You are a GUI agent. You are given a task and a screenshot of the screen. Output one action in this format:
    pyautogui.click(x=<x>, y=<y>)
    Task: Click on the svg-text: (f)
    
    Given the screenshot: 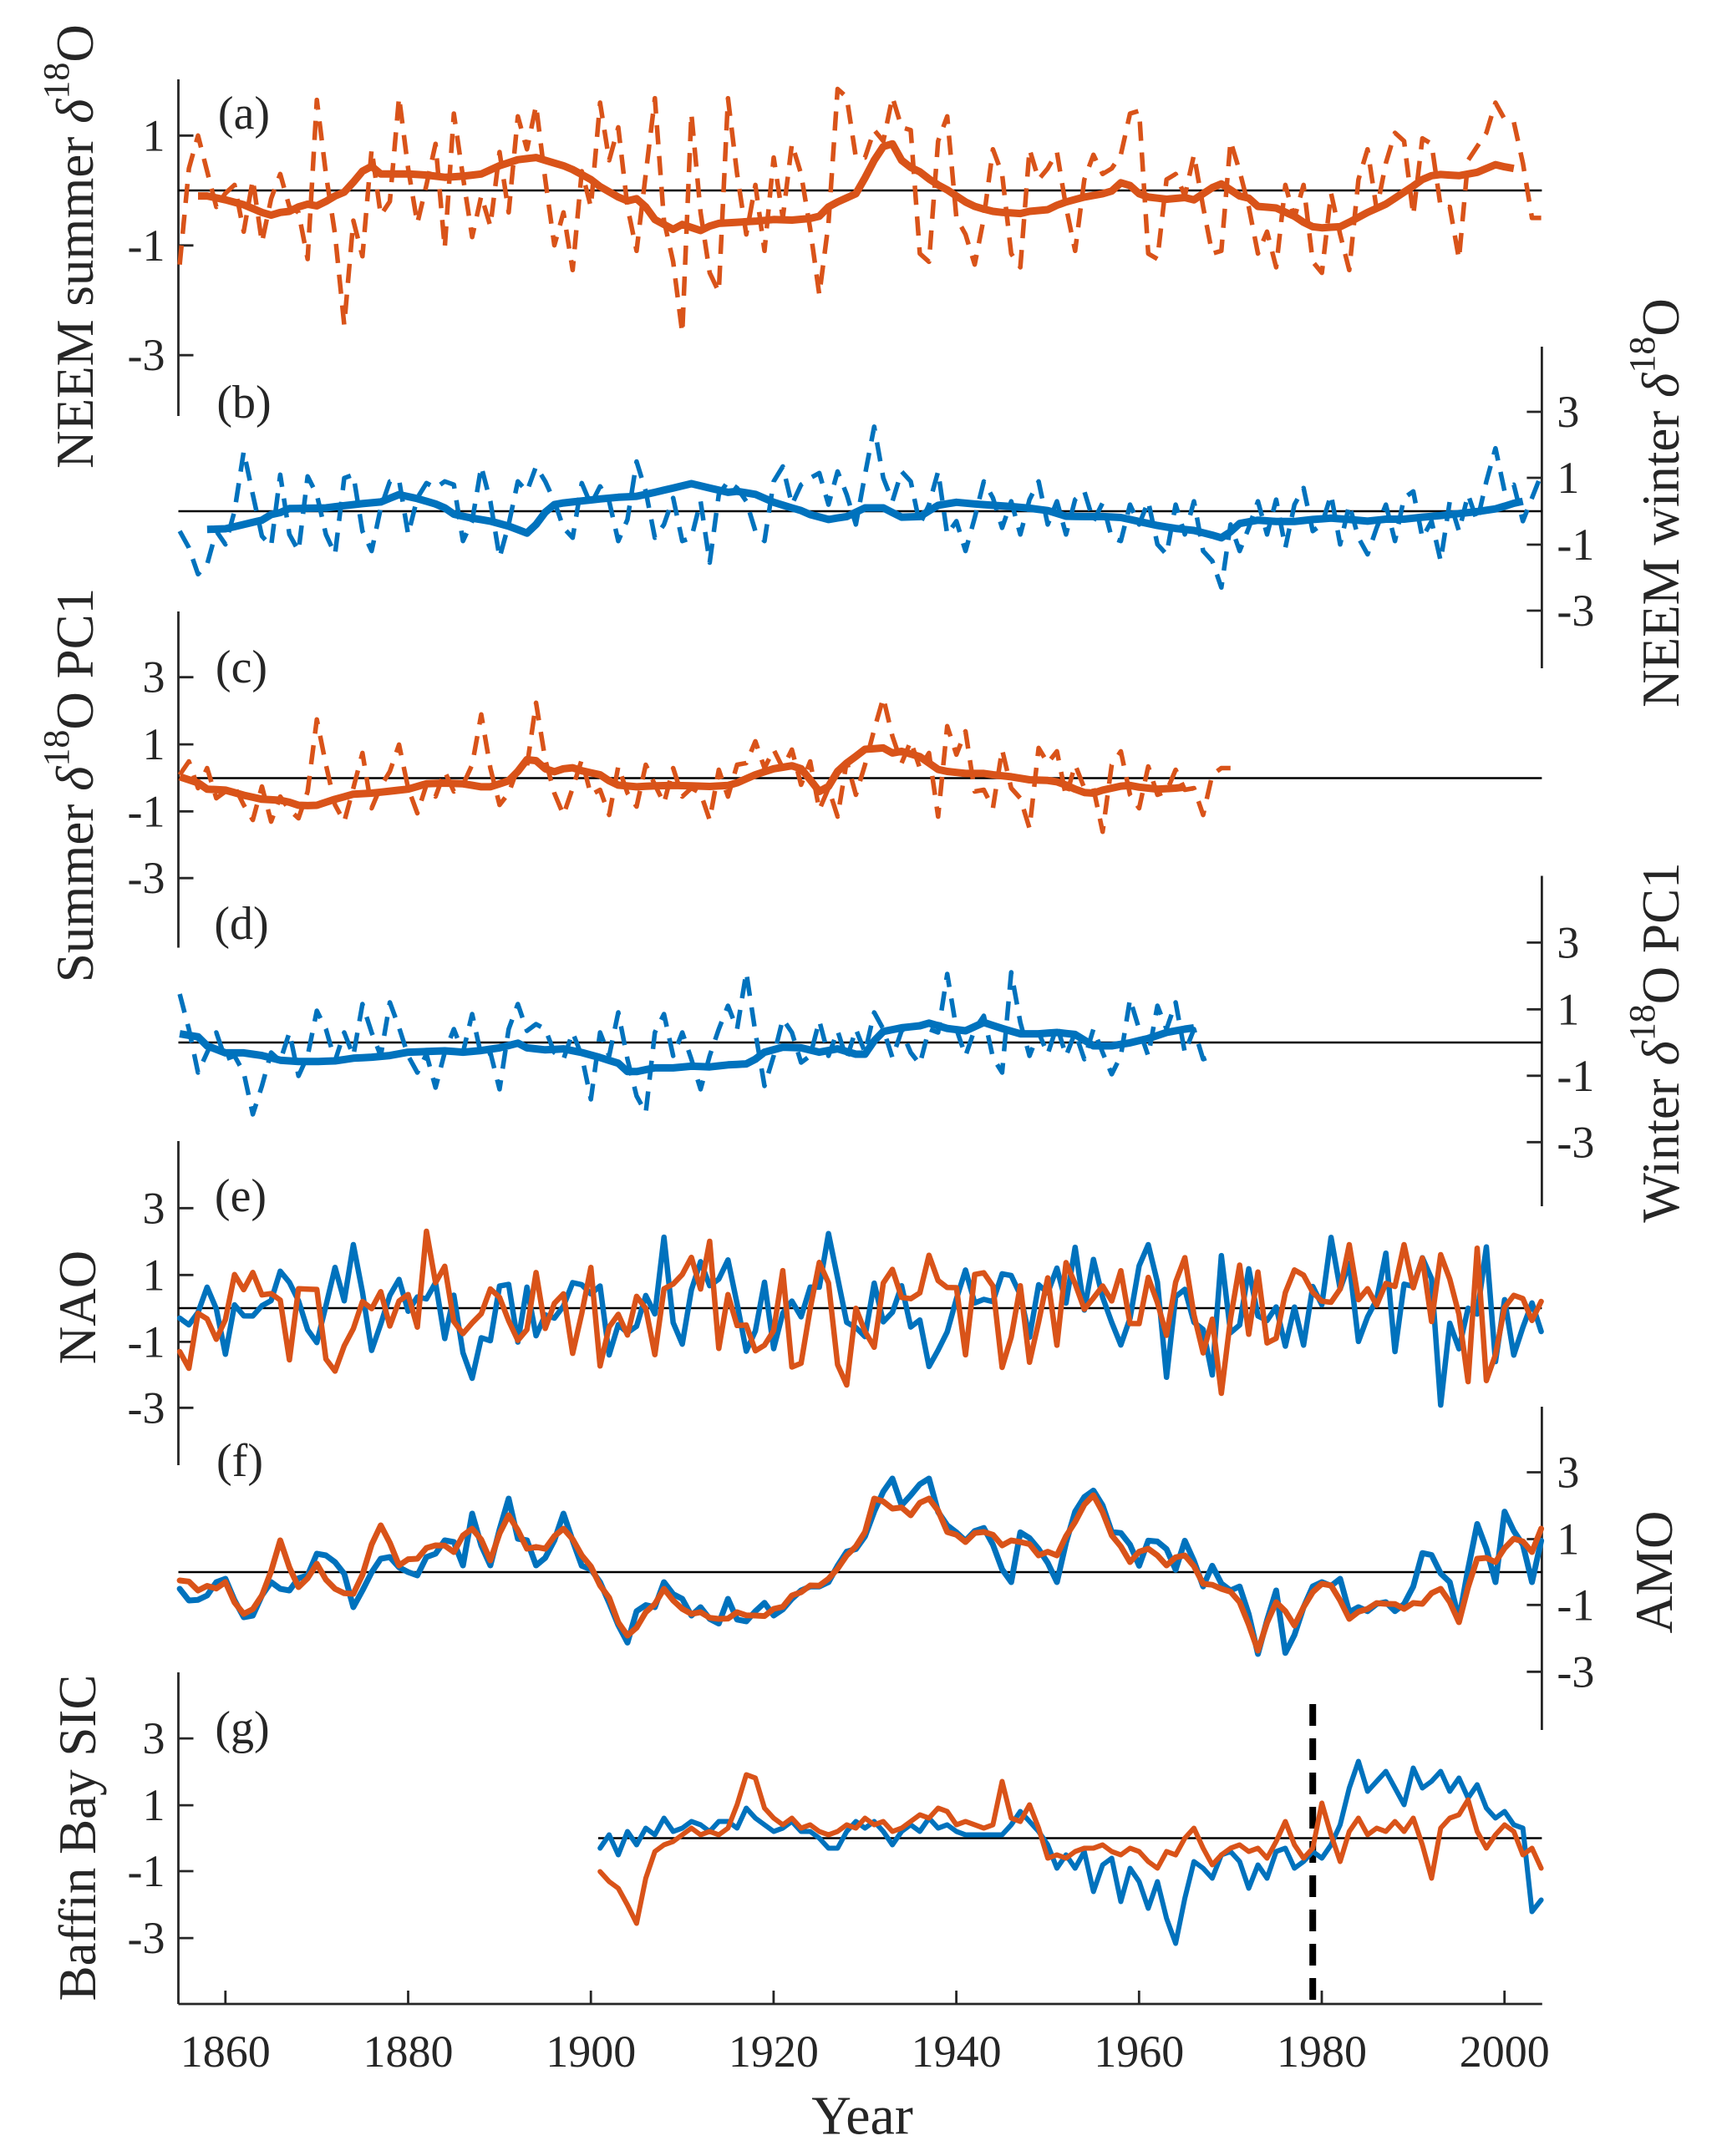 What is the action you would take?
    pyautogui.click(x=239, y=1461)
    